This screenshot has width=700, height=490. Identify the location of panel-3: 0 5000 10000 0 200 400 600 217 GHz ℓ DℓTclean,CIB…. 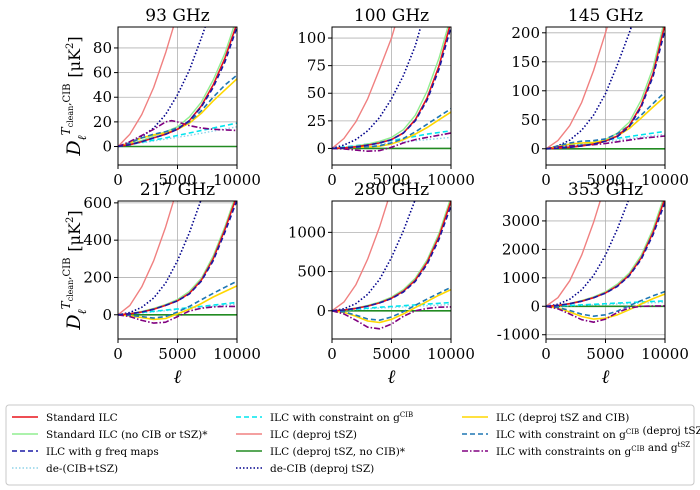
(160, 284).